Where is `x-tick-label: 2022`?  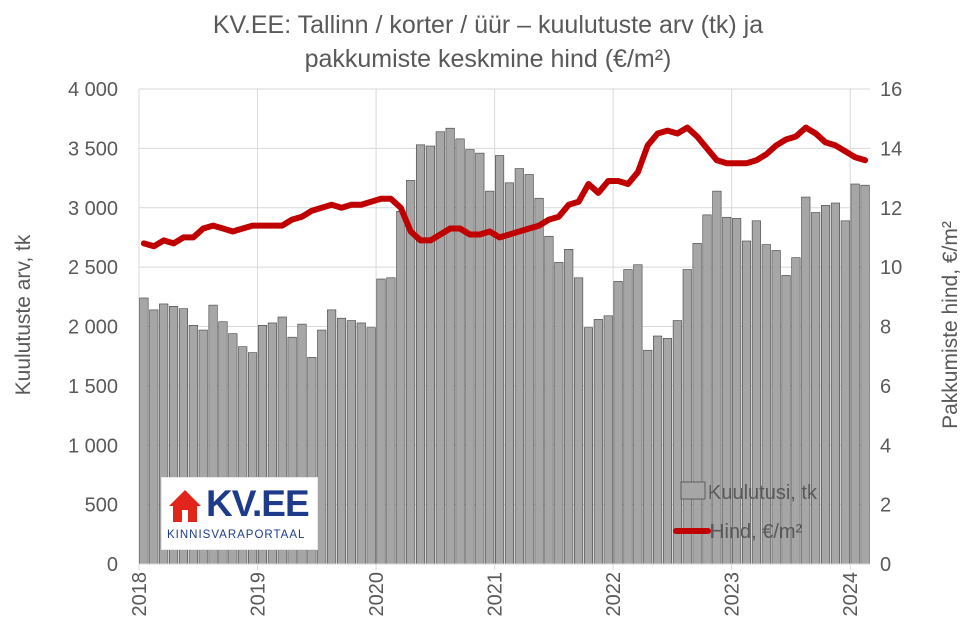 x-tick-label: 2022 is located at coordinates (614, 594).